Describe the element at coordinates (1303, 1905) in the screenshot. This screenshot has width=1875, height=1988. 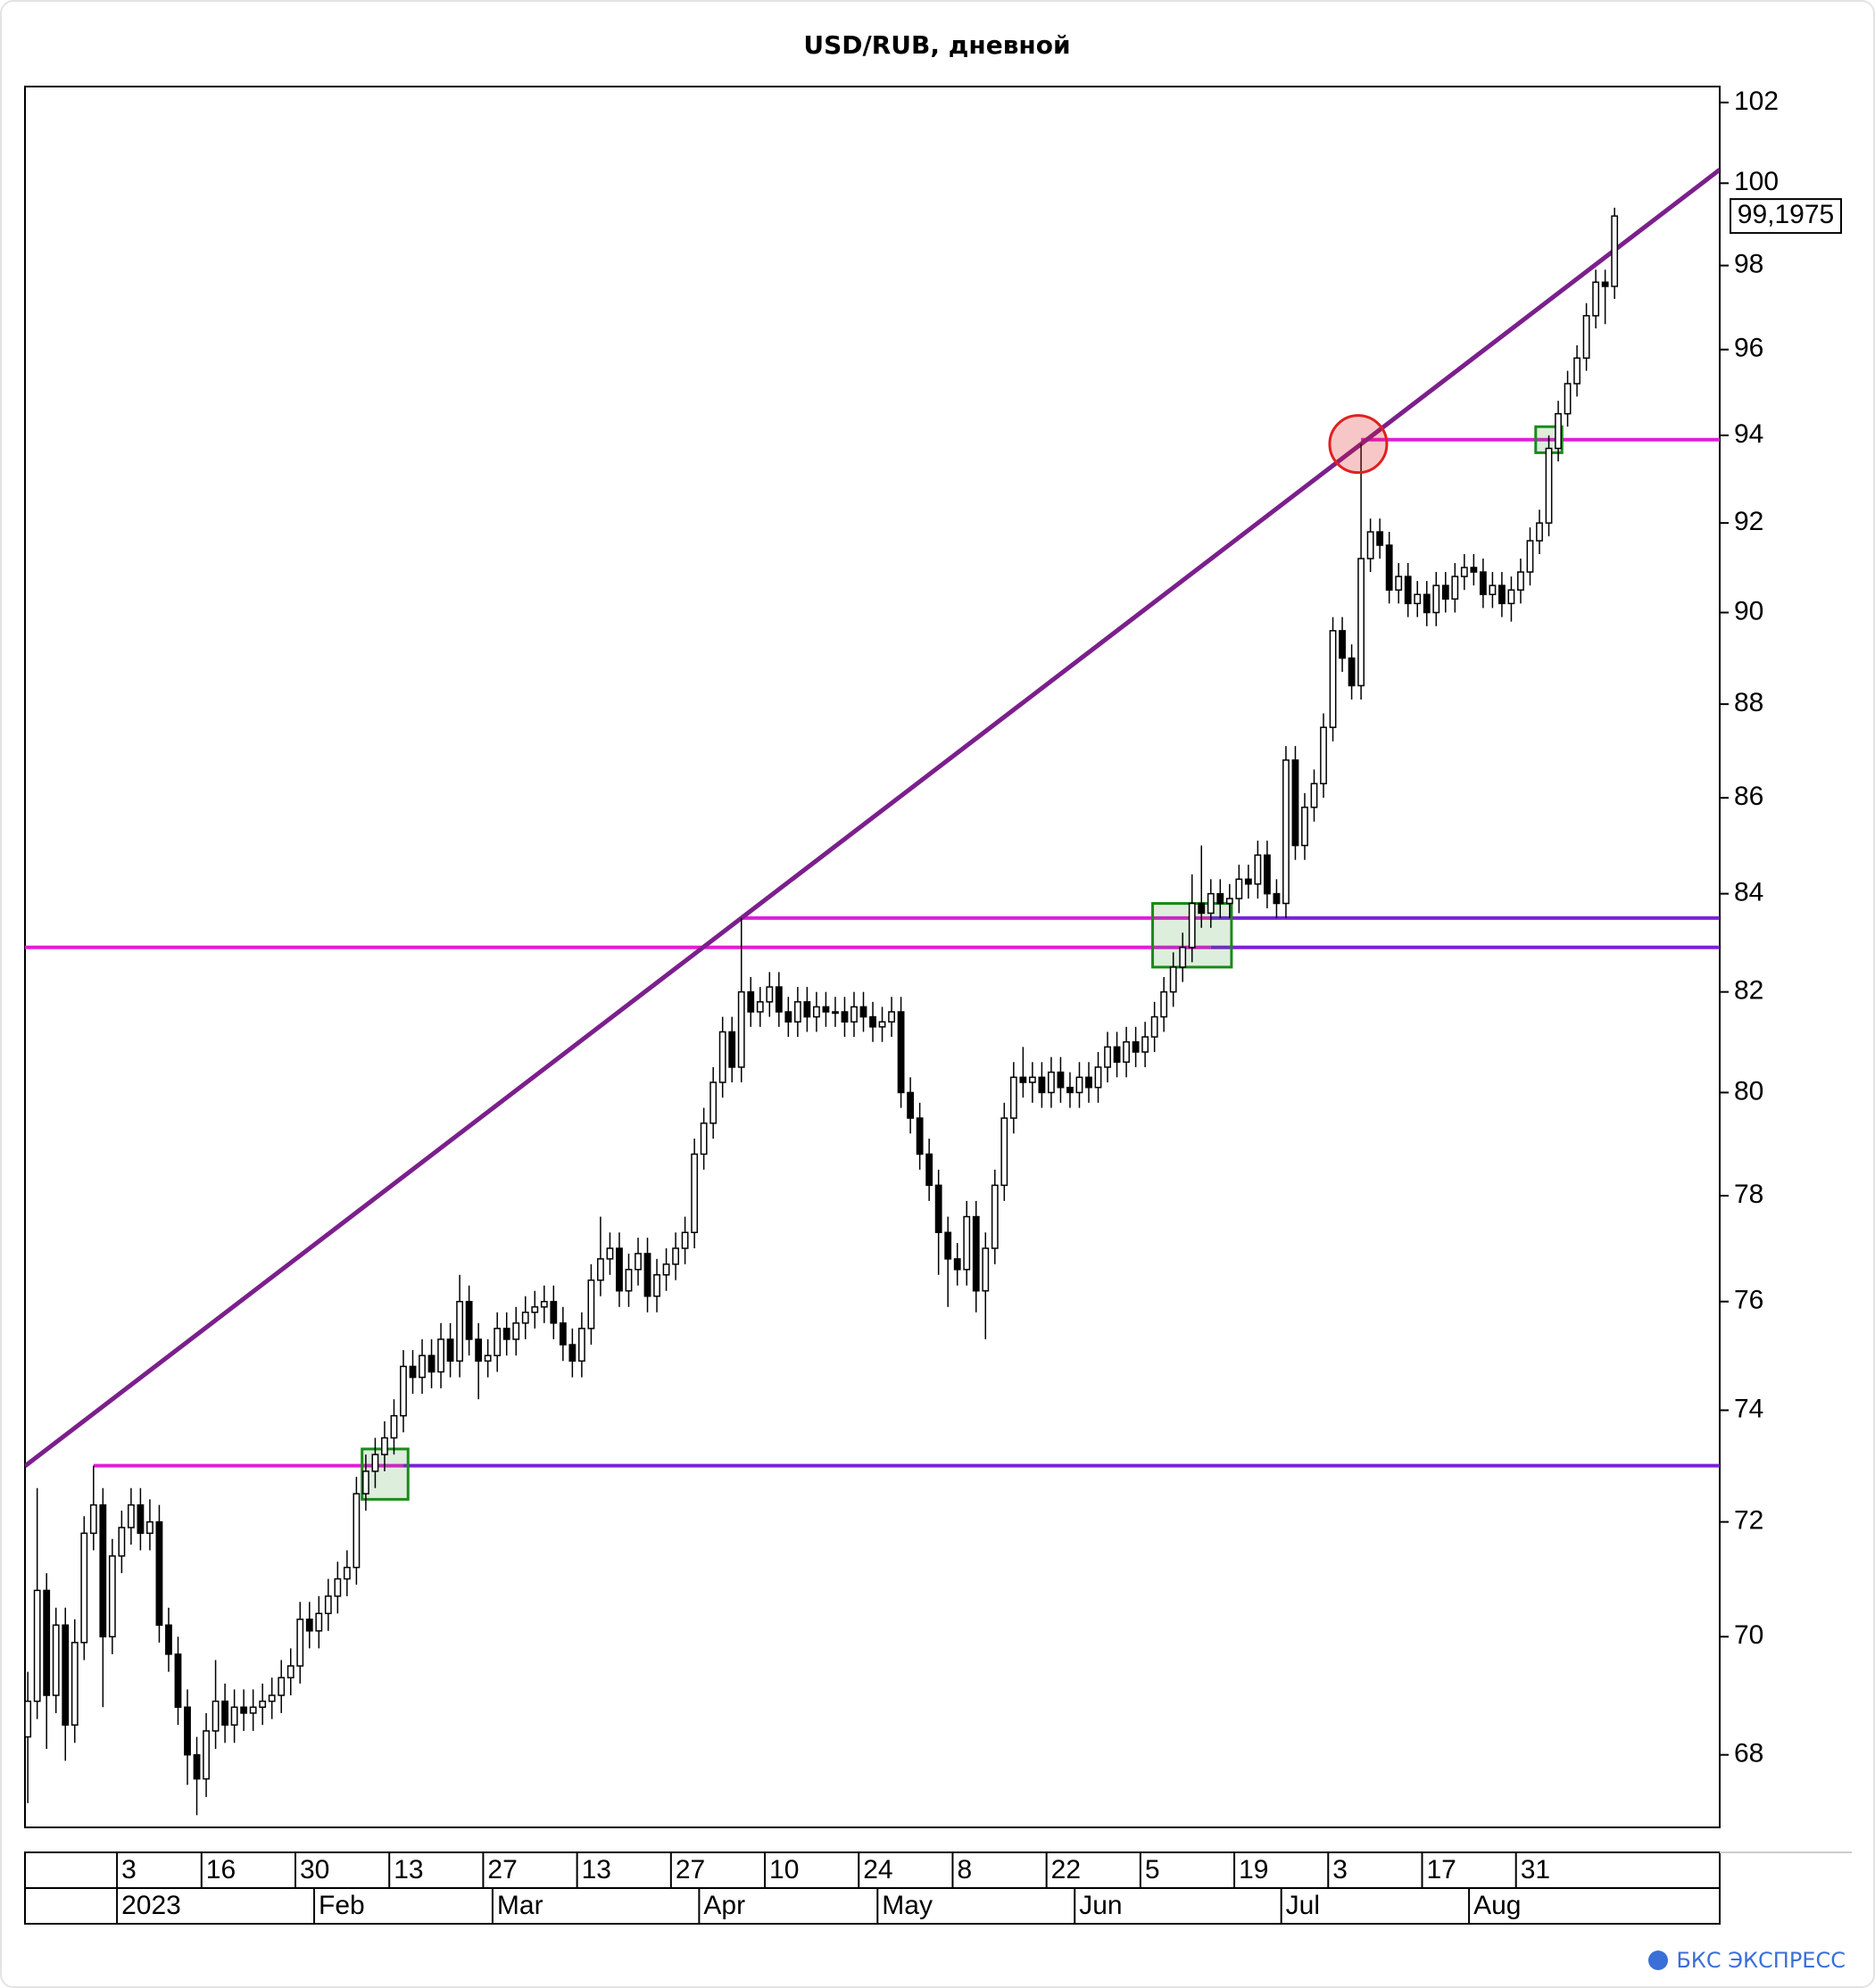
I see `month-label: Jul` at that location.